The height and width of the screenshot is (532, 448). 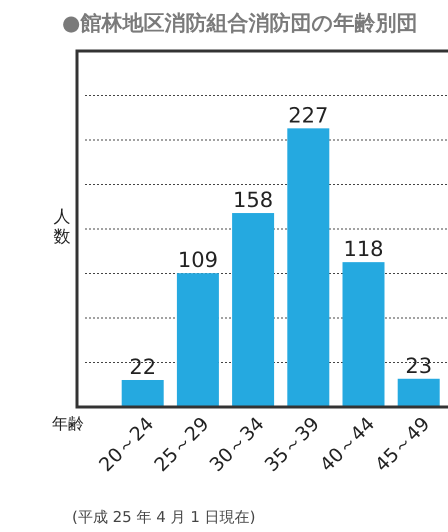 What do you see at coordinates (62, 227) in the screenshot?
I see `y-axis-title: 人数` at bounding box center [62, 227].